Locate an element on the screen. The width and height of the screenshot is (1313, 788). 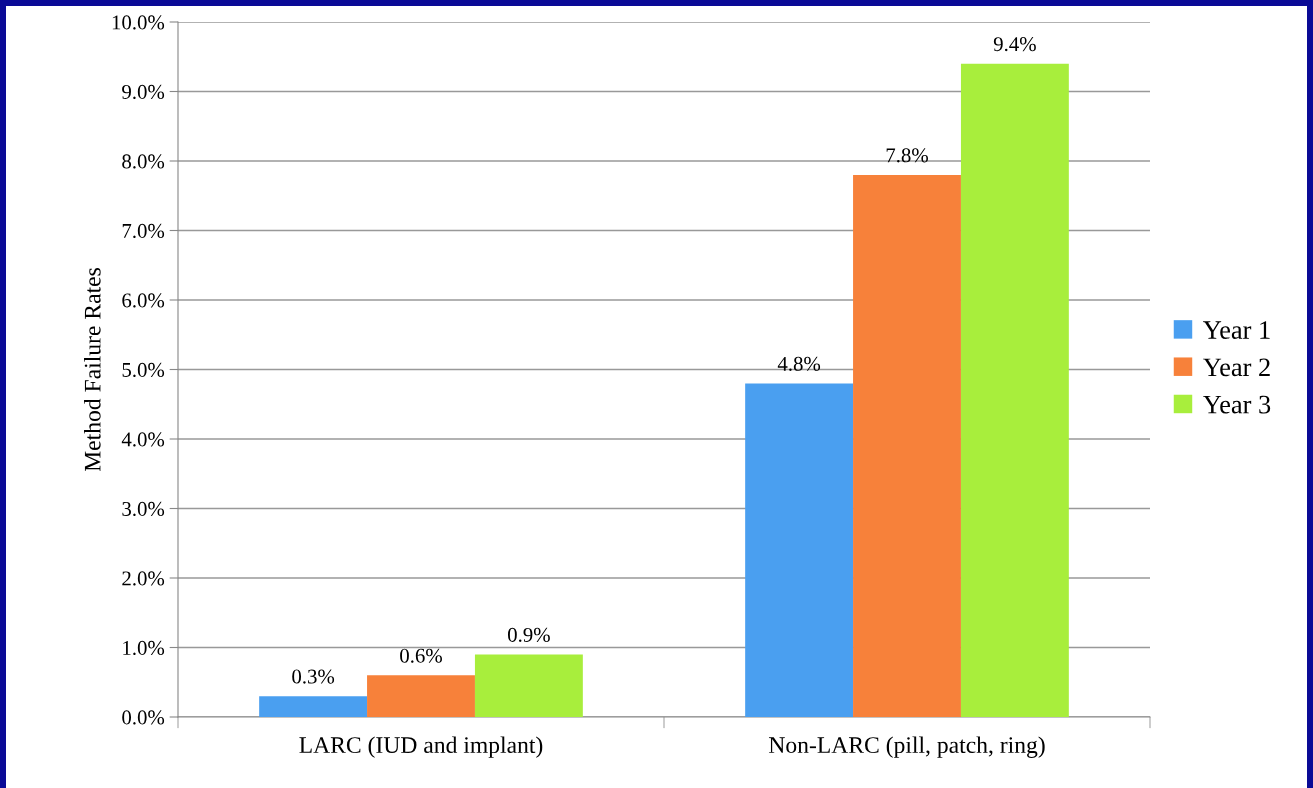
y-tick-label: 5.0% is located at coordinates (143, 370).